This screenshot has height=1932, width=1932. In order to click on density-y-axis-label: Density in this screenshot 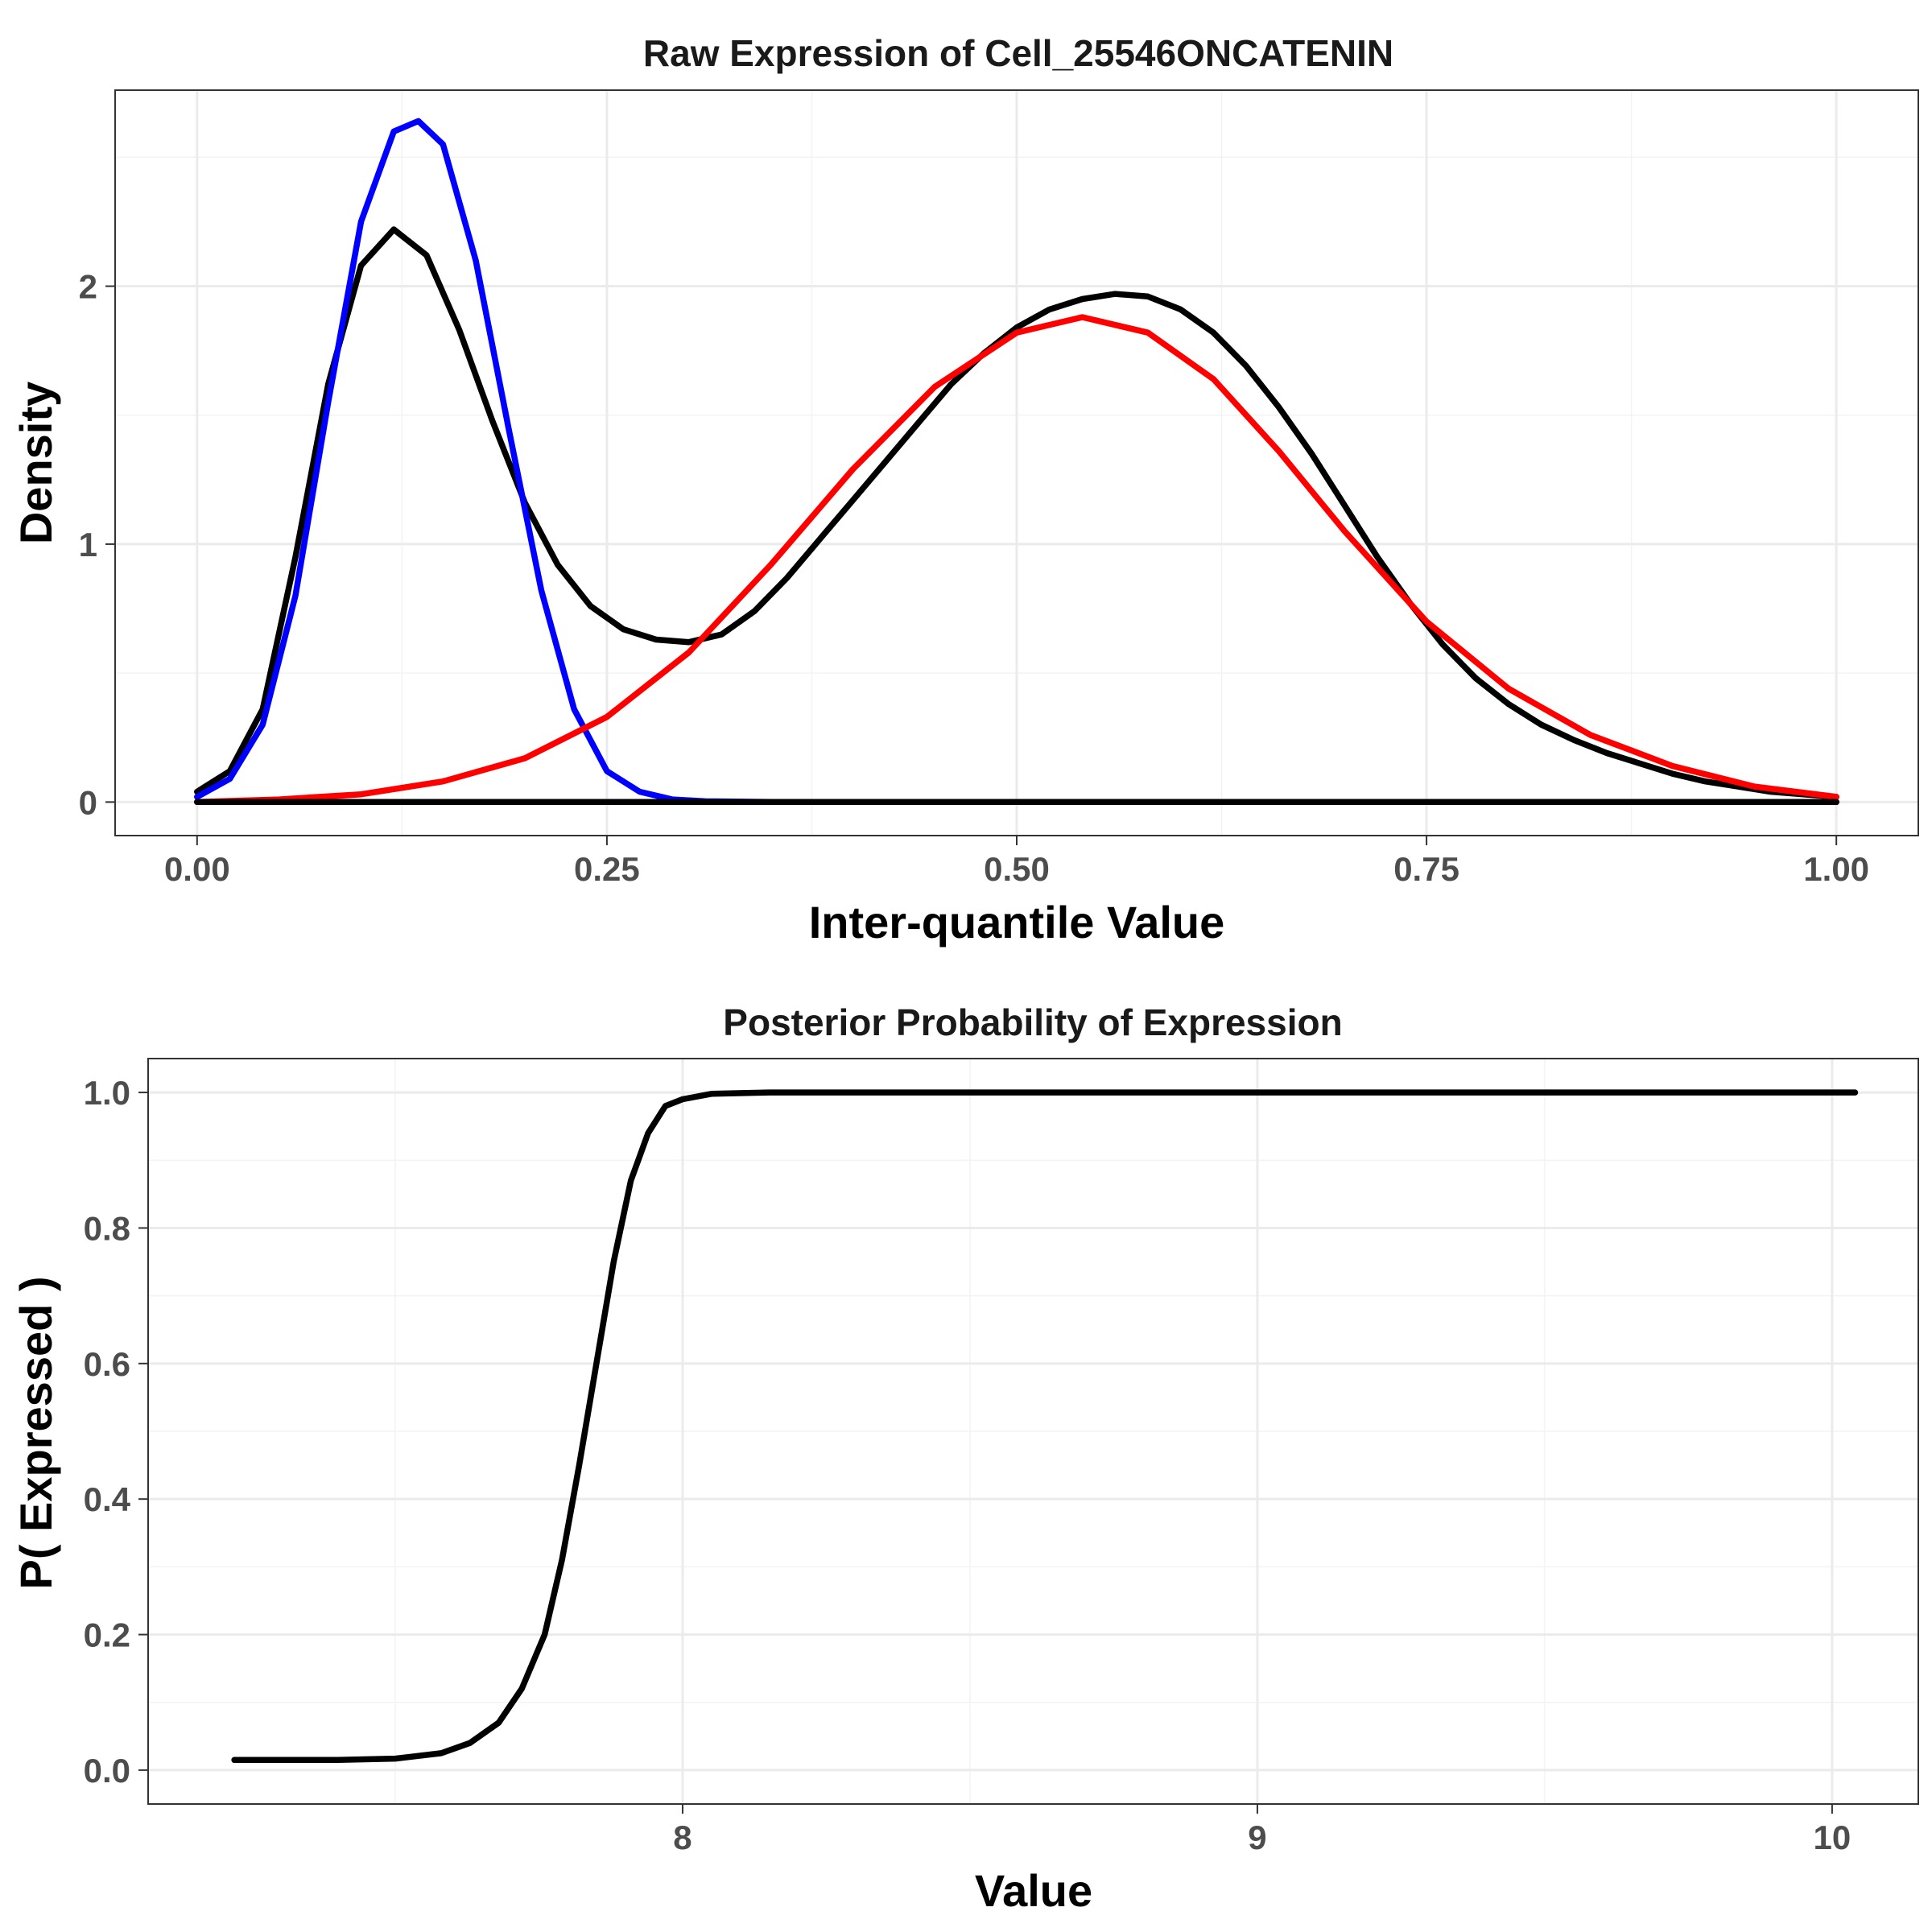, I will do `click(35, 463)`.